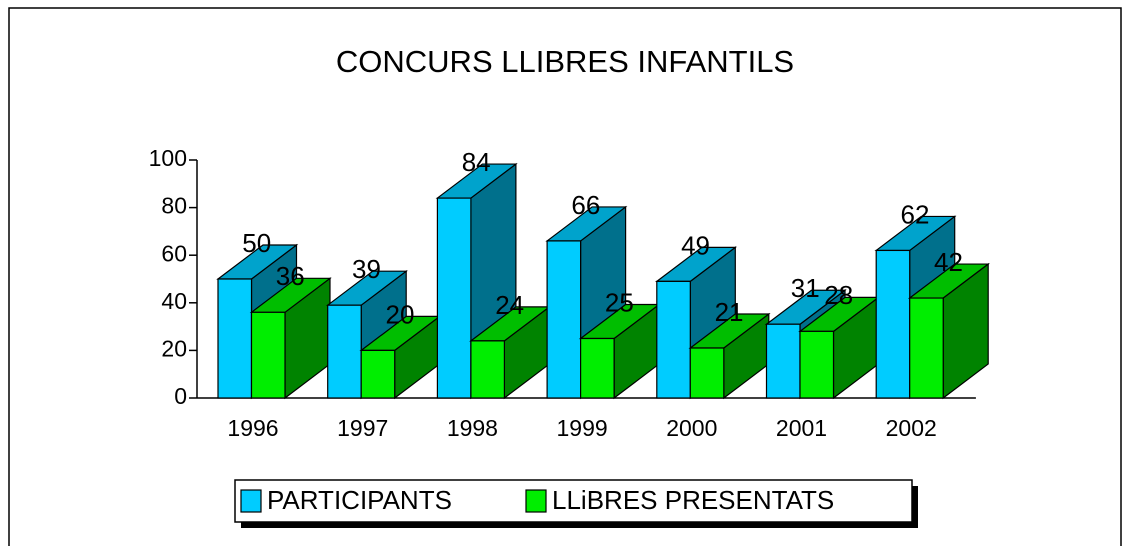 This screenshot has width=1131, height=546. What do you see at coordinates (838, 295) in the screenshot?
I see `data-label: 28` at bounding box center [838, 295].